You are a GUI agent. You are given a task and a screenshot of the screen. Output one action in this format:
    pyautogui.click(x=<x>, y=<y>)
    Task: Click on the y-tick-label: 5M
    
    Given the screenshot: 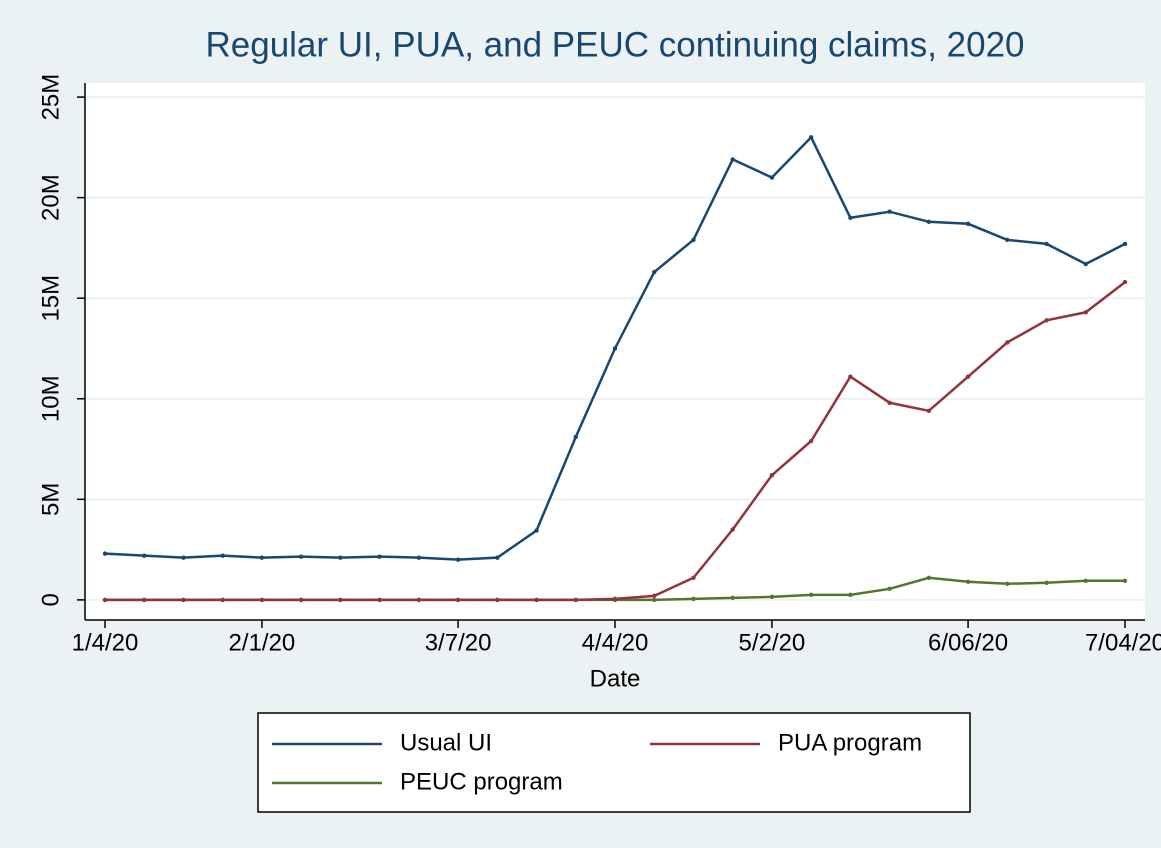 What is the action you would take?
    pyautogui.click(x=50, y=499)
    